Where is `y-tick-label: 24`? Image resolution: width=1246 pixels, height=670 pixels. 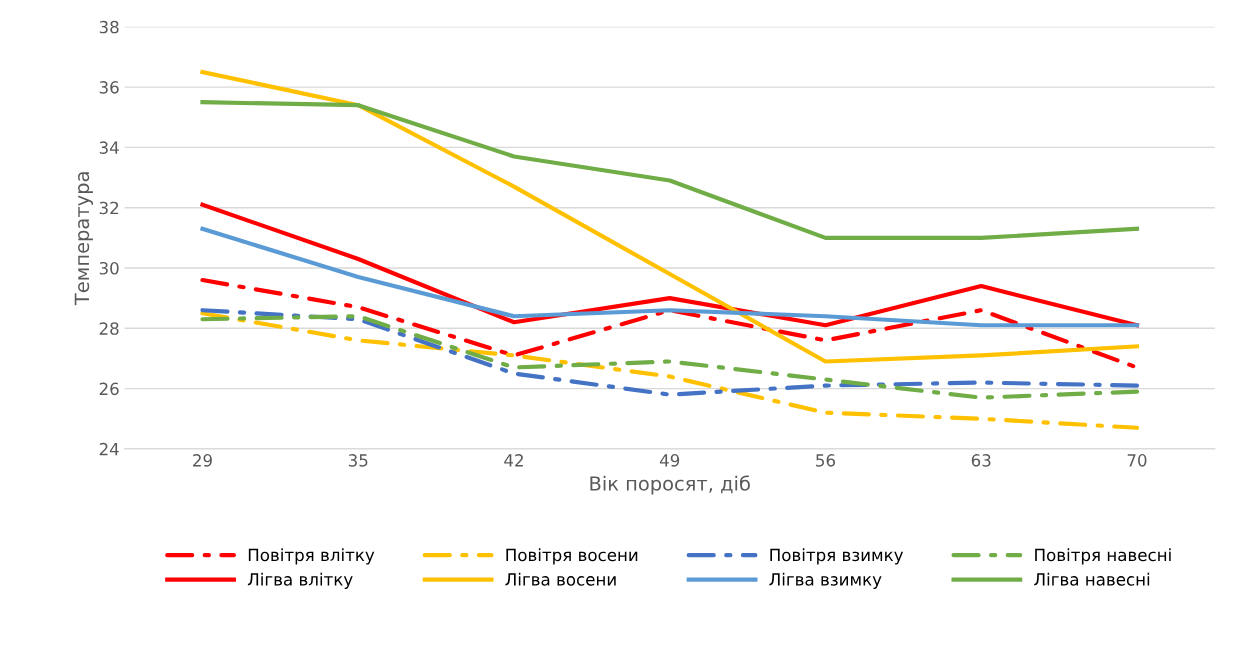
y-tick-label: 24 is located at coordinates (109, 449).